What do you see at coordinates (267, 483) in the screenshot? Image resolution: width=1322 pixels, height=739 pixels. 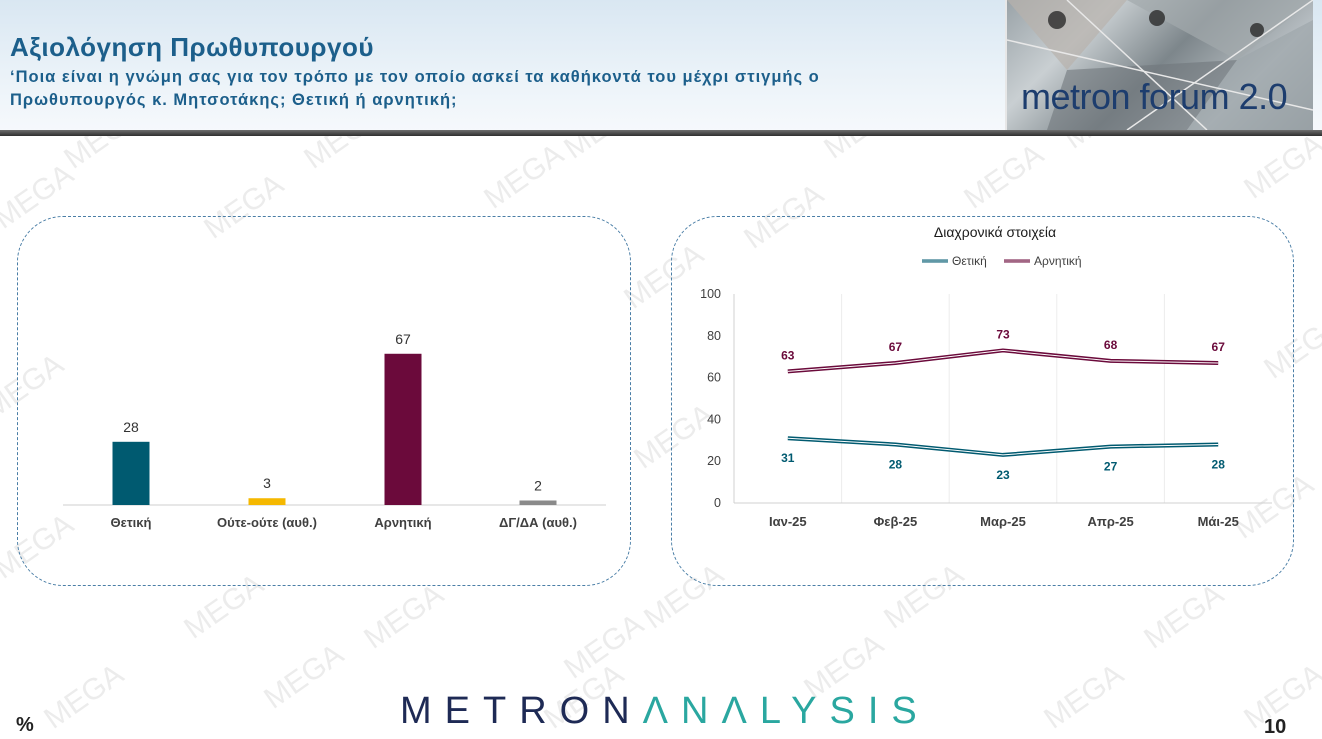 I see `bar-value-label: 3` at bounding box center [267, 483].